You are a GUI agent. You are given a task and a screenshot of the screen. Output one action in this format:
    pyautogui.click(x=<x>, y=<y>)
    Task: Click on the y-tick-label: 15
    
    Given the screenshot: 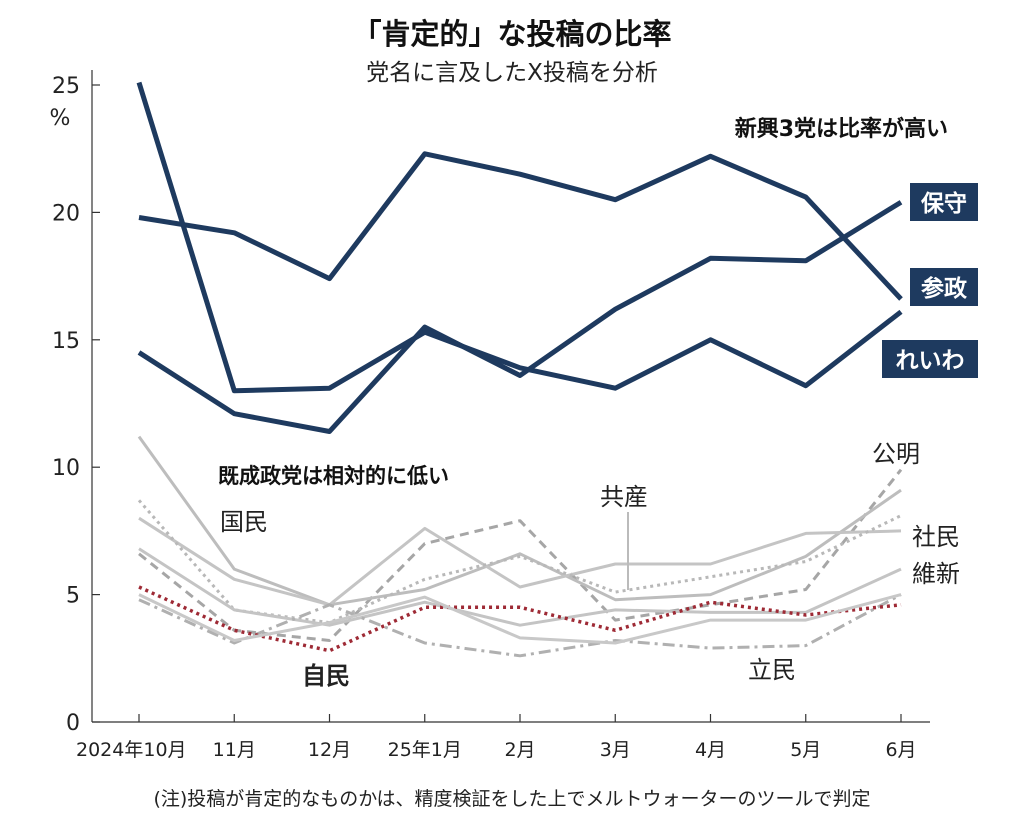 What is the action you would take?
    pyautogui.click(x=66, y=341)
    